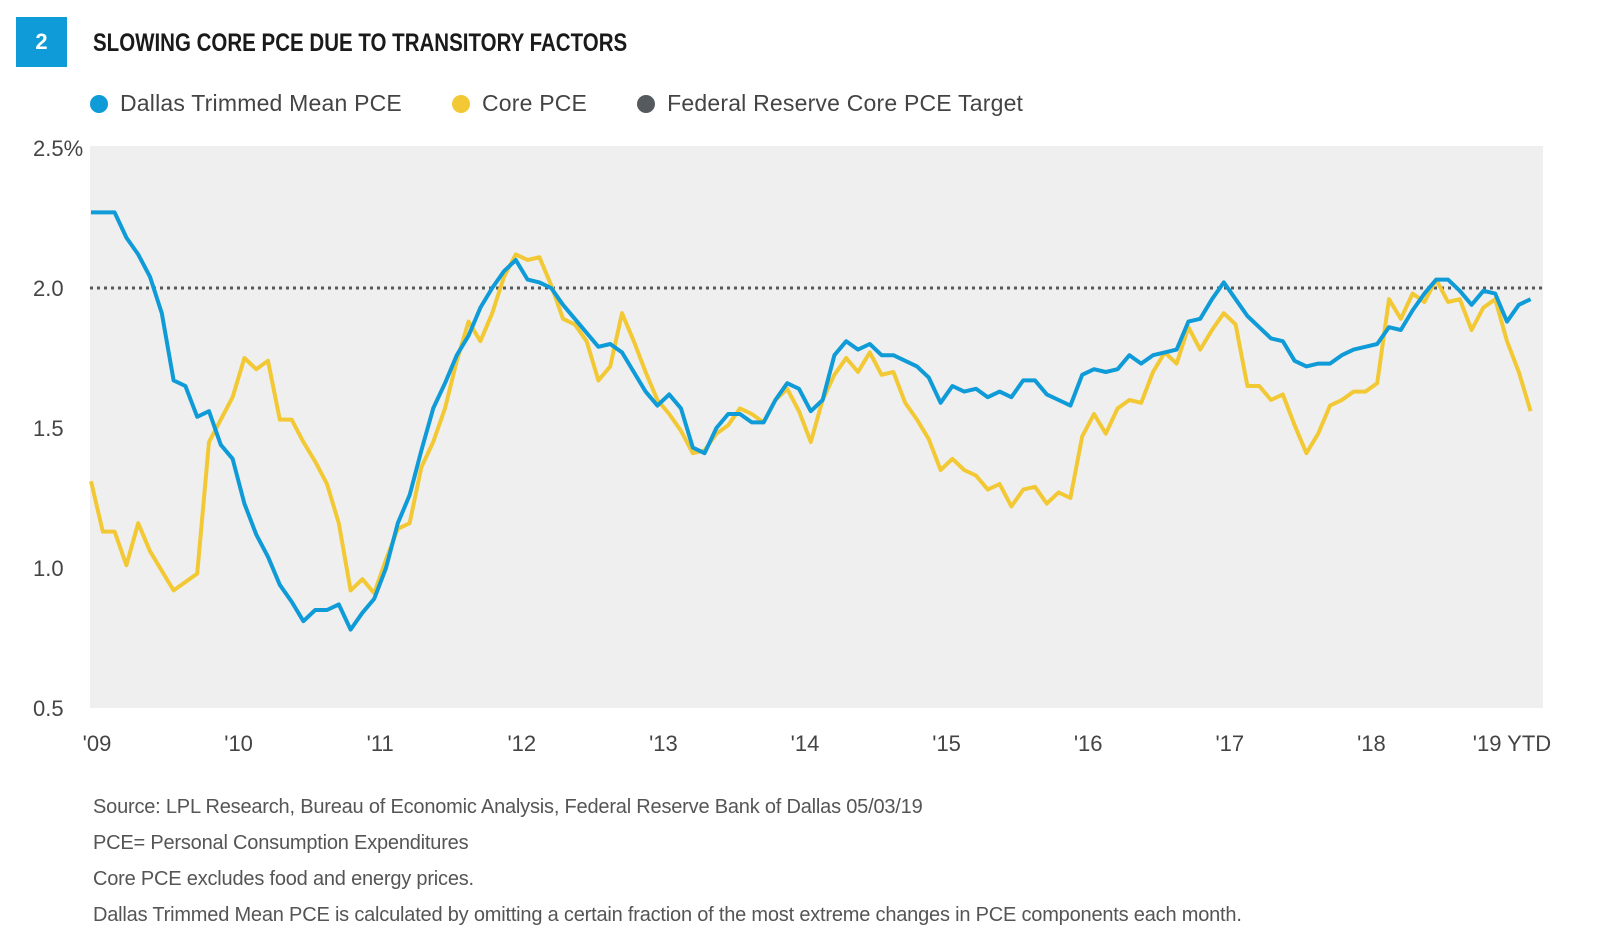 The width and height of the screenshot is (1600, 944). What do you see at coordinates (48, 288) in the screenshot?
I see `y-tick-label: 2.0` at bounding box center [48, 288].